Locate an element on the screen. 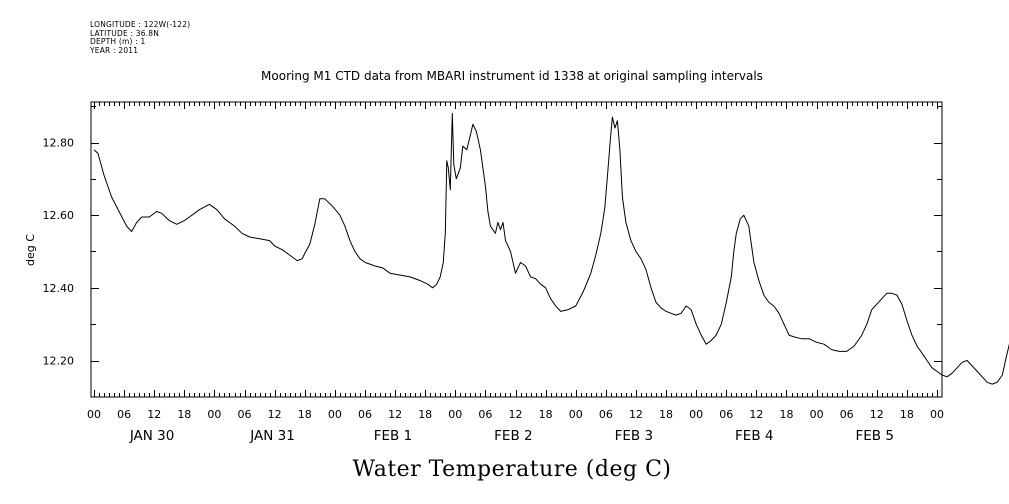 Image resolution: width=1009 pixels, height=504 pixels. x-day-label: JAN 30 is located at coordinates (152, 436).